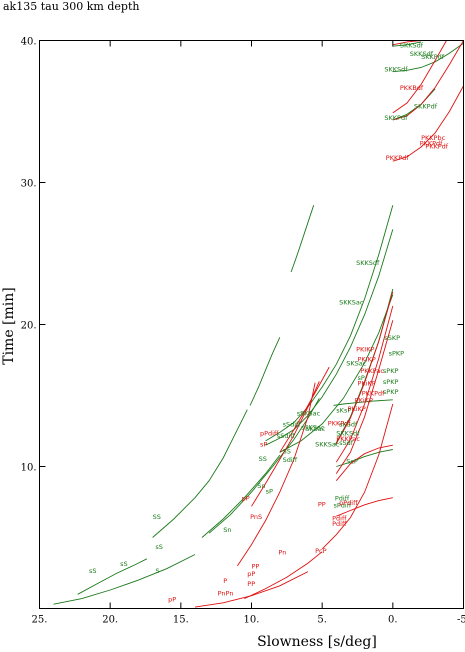 The width and height of the screenshot is (465, 652). What do you see at coordinates (71, 6) in the screenshot?
I see `chart-title: ak135 tau 300 km depth` at bounding box center [71, 6].